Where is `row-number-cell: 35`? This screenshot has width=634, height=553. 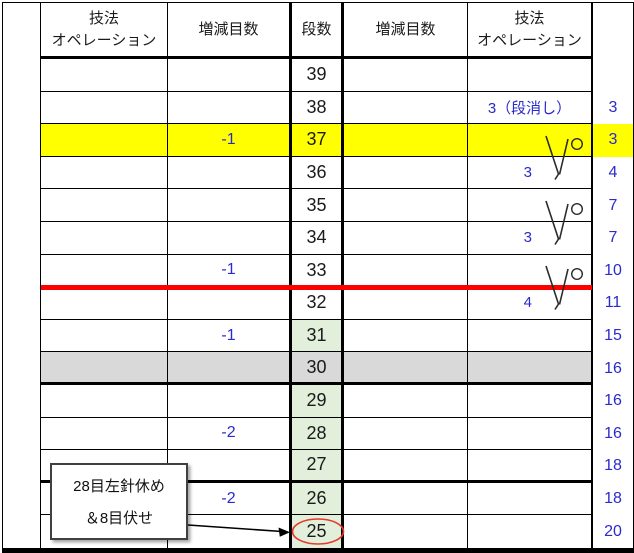 row-number-cell: 35 is located at coordinates (318, 205).